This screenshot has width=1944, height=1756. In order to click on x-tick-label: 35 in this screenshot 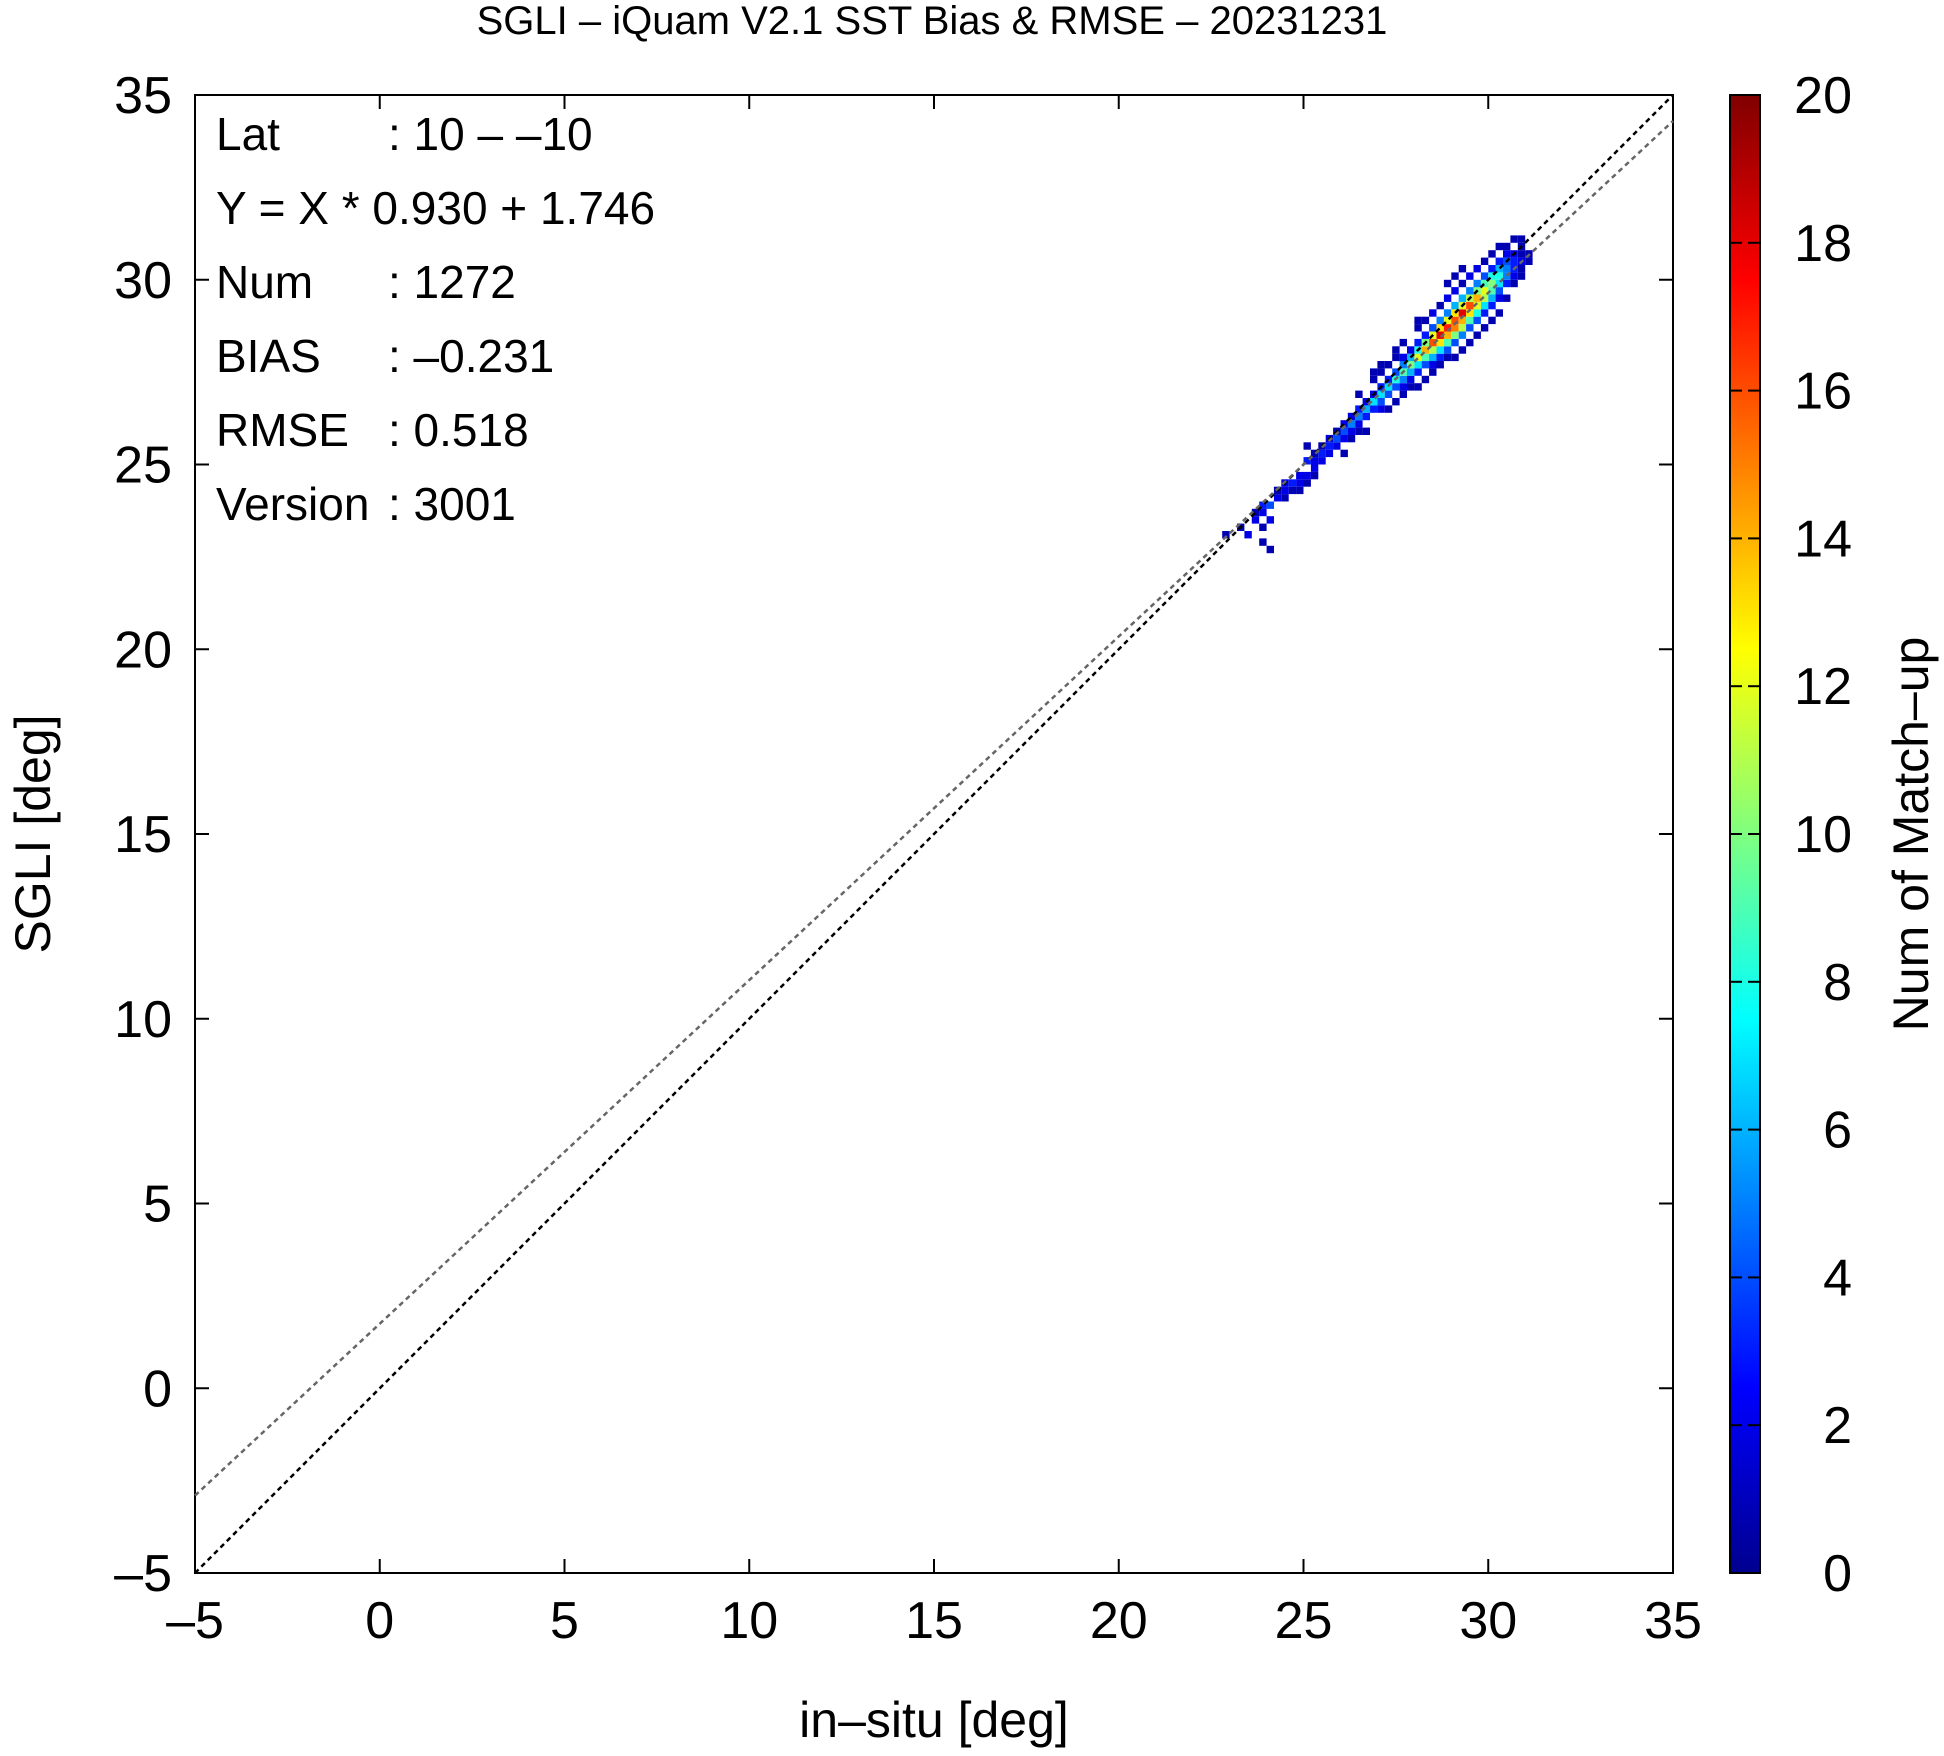, I will do `click(1673, 1621)`.